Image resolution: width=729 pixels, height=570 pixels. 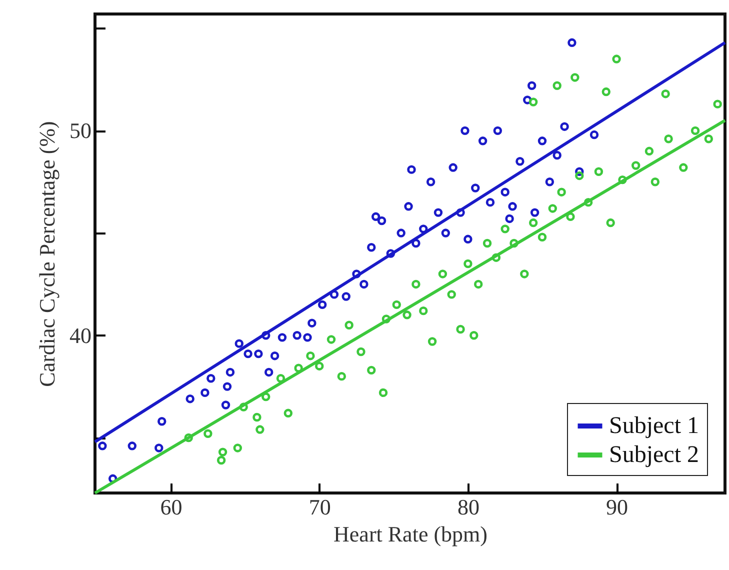 I want to click on x-tick-label: 80, so click(x=468, y=507).